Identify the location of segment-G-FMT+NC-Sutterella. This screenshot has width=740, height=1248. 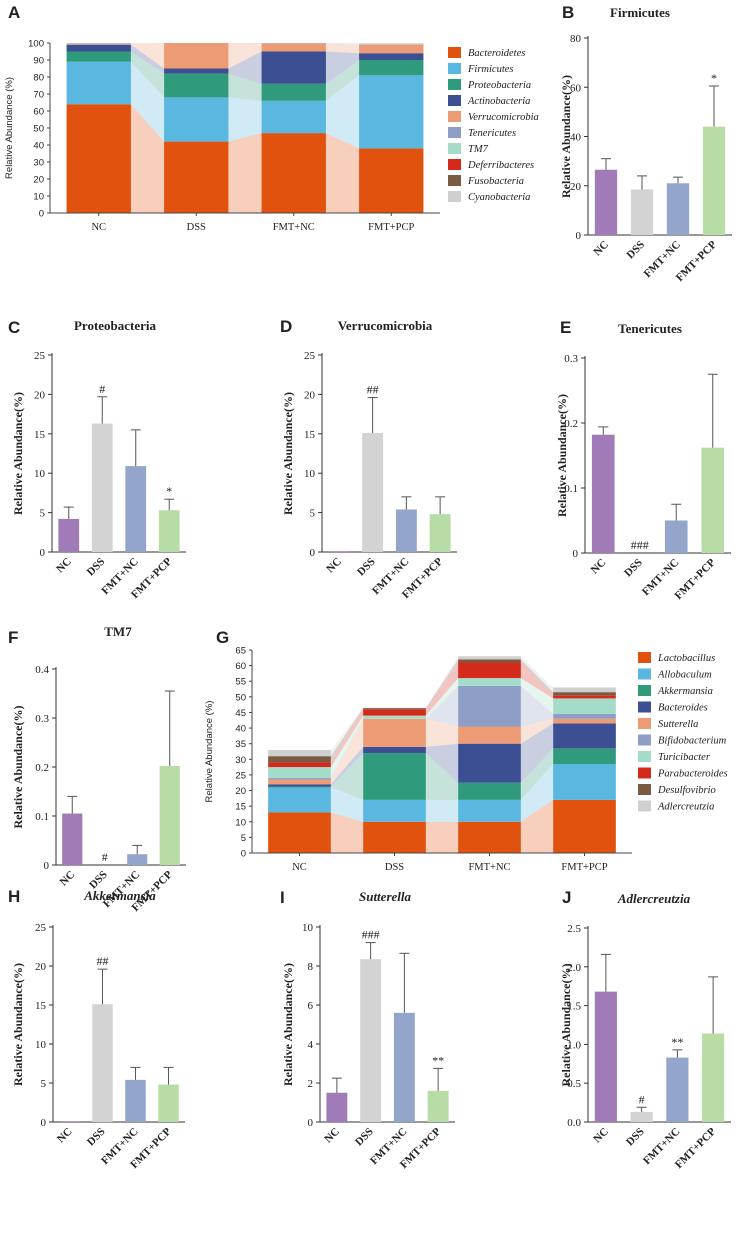
(489, 735).